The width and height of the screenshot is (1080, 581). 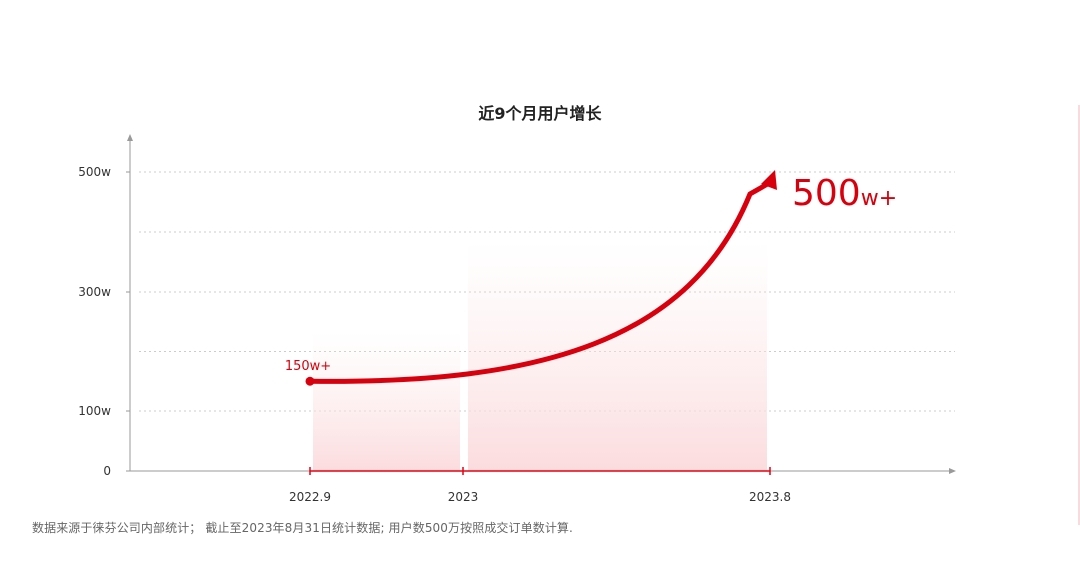 I want to click on x-tick-label: 2023.8, so click(x=770, y=497).